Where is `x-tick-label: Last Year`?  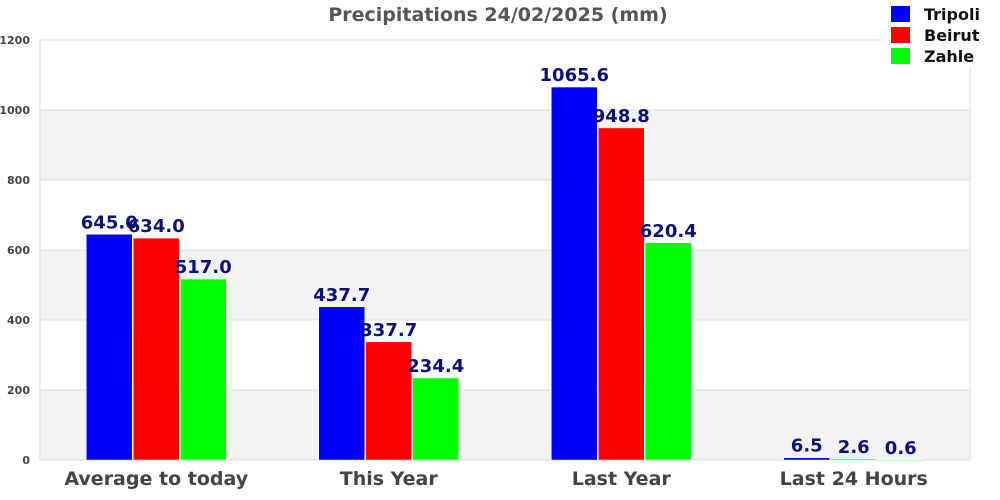
x-tick-label: Last Year is located at coordinates (622, 479).